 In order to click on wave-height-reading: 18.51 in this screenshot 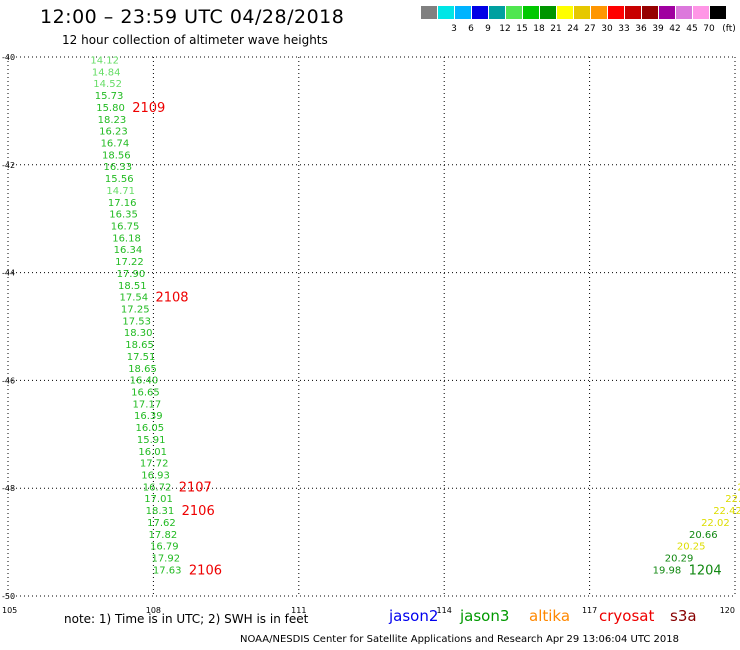, I will do `click(132, 286)`.